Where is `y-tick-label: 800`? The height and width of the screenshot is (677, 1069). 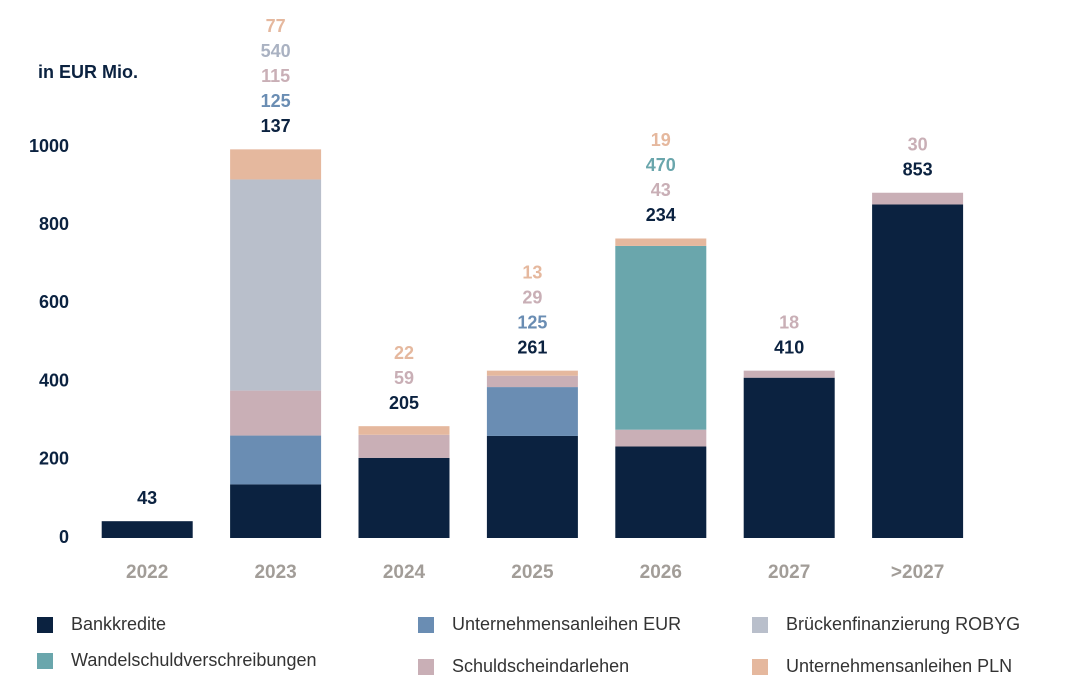
y-tick-label: 800 is located at coordinates (54, 224).